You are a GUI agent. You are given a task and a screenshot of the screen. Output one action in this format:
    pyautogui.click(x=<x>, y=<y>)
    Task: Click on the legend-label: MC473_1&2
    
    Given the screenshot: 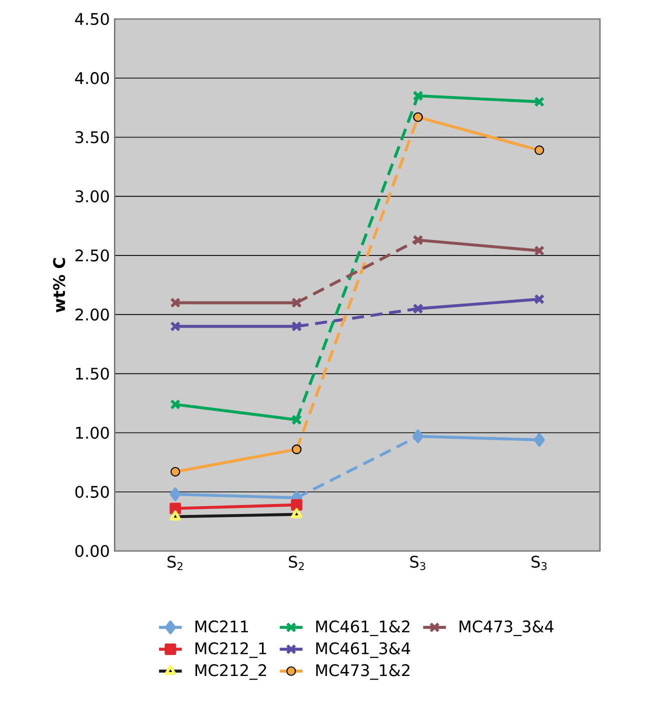 What is the action you would take?
    pyautogui.click(x=363, y=672)
    